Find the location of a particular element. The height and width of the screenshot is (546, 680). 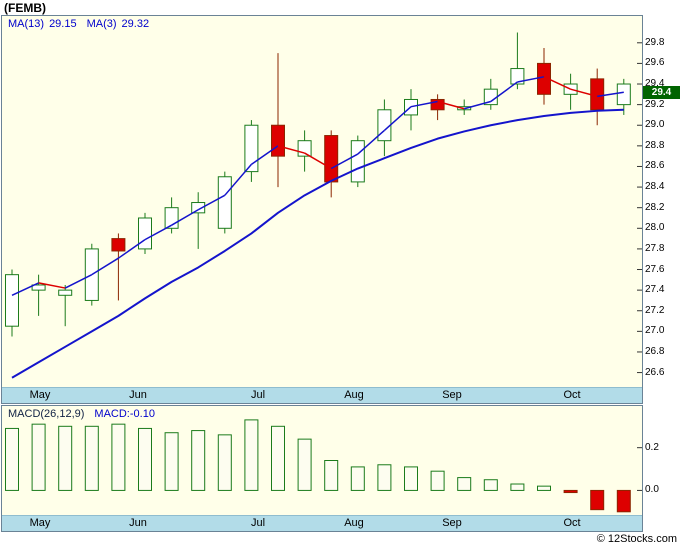

macd-axis-label: 0.2 is located at coordinates (652, 447).